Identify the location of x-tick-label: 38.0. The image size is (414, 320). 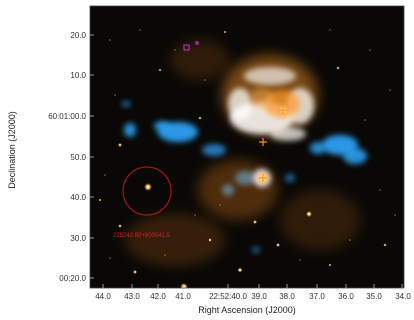
(287, 296).